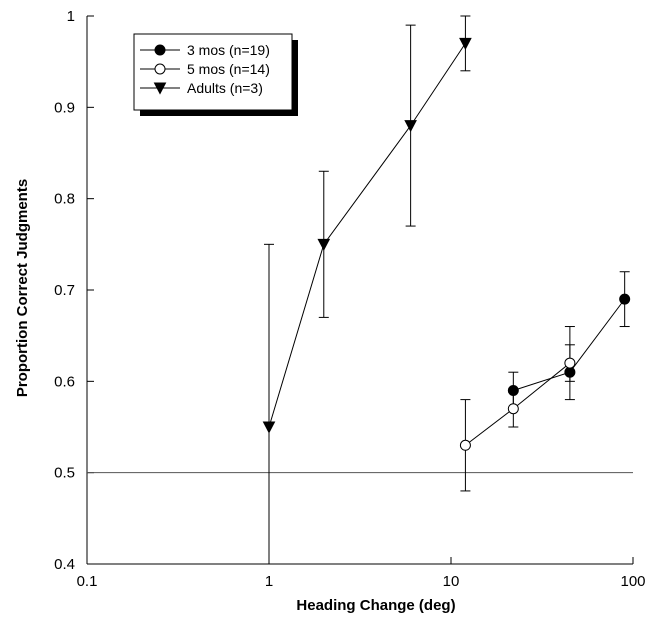 The height and width of the screenshot is (623, 660). What do you see at coordinates (228, 69) in the screenshot?
I see `legend-label: 5 mos (n=14)` at bounding box center [228, 69].